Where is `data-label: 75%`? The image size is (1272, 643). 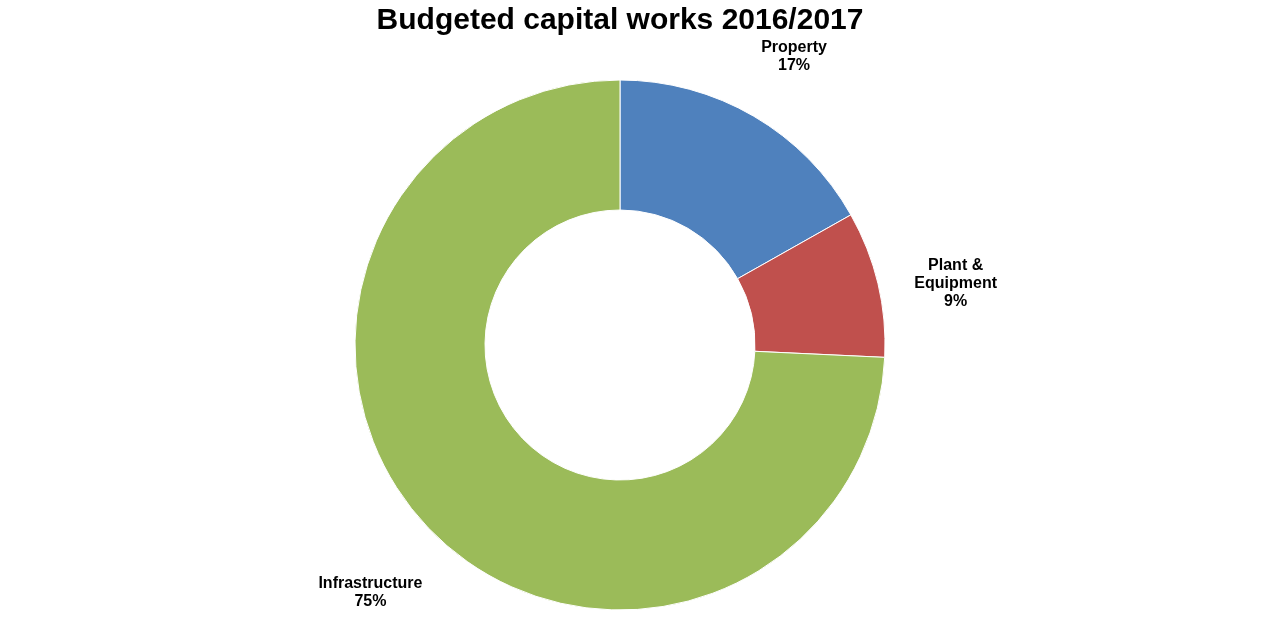
data-label: 75% is located at coordinates (370, 601).